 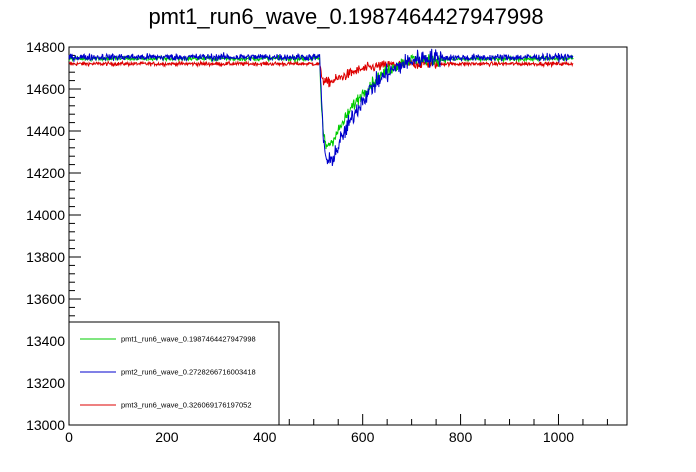 What do you see at coordinates (345, 16) in the screenshot?
I see `chart-title: pmt1_run6_wave_0.1987464427947998` at bounding box center [345, 16].